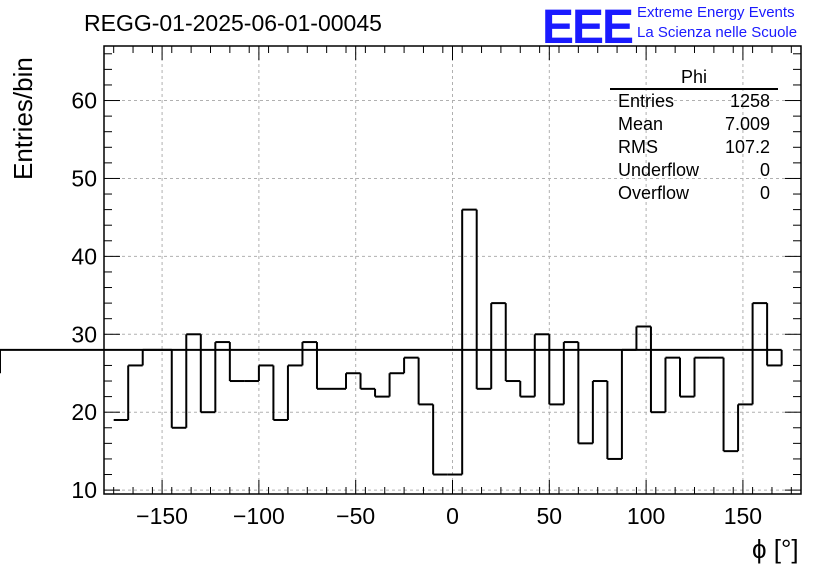  What do you see at coordinates (694, 124) in the screenshot?
I see `stats-row-mean: Mean 7.009` at bounding box center [694, 124].